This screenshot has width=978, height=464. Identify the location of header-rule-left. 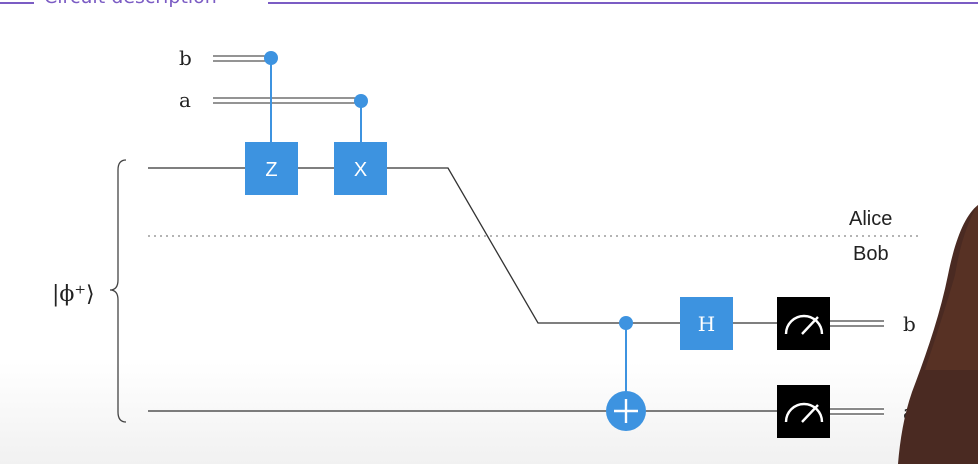
(17, 3).